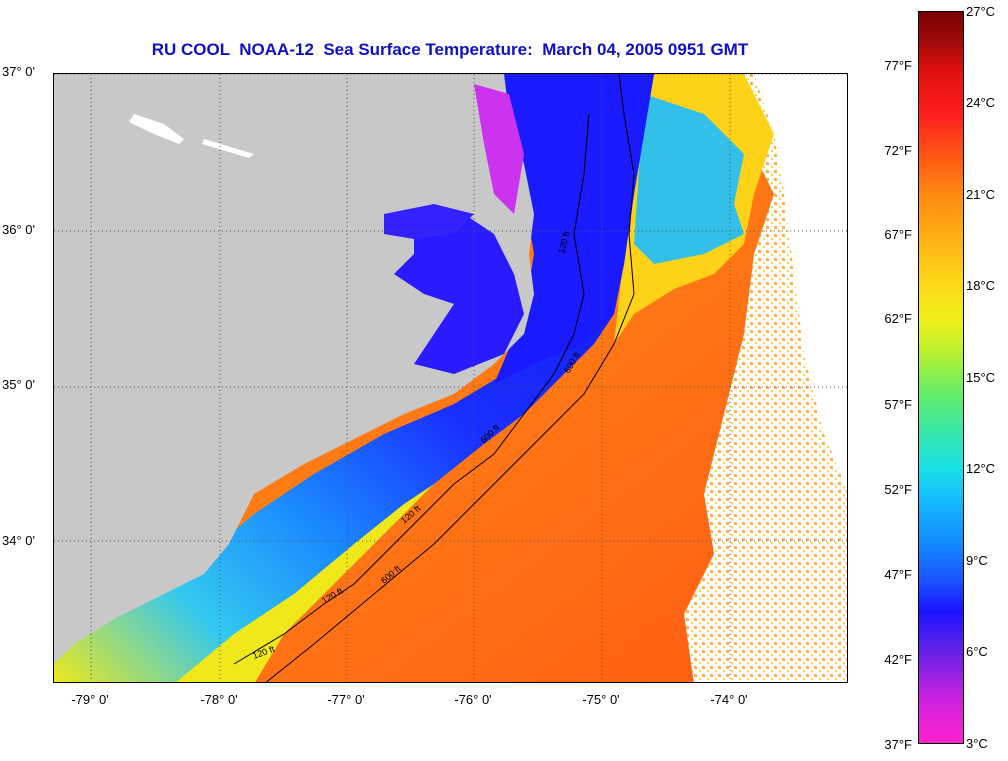 This screenshot has width=1008, height=761. What do you see at coordinates (981, 285) in the screenshot?
I see `celsius-tick: 18°C` at bounding box center [981, 285].